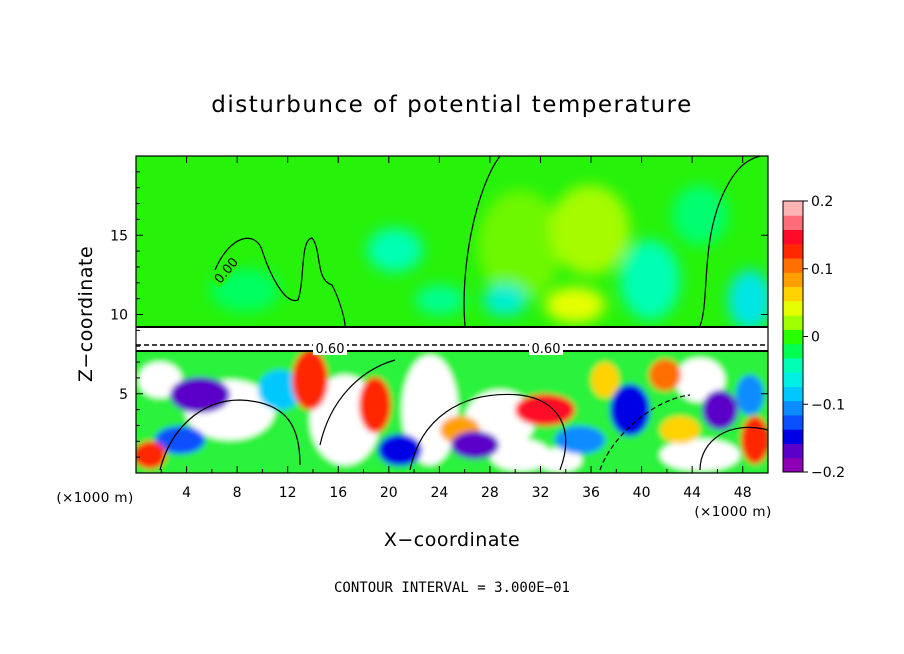 Image resolution: width=904 pixels, height=654 pixels. What do you see at coordinates (186, 493) in the screenshot?
I see `x-tick-label: 4` at bounding box center [186, 493].